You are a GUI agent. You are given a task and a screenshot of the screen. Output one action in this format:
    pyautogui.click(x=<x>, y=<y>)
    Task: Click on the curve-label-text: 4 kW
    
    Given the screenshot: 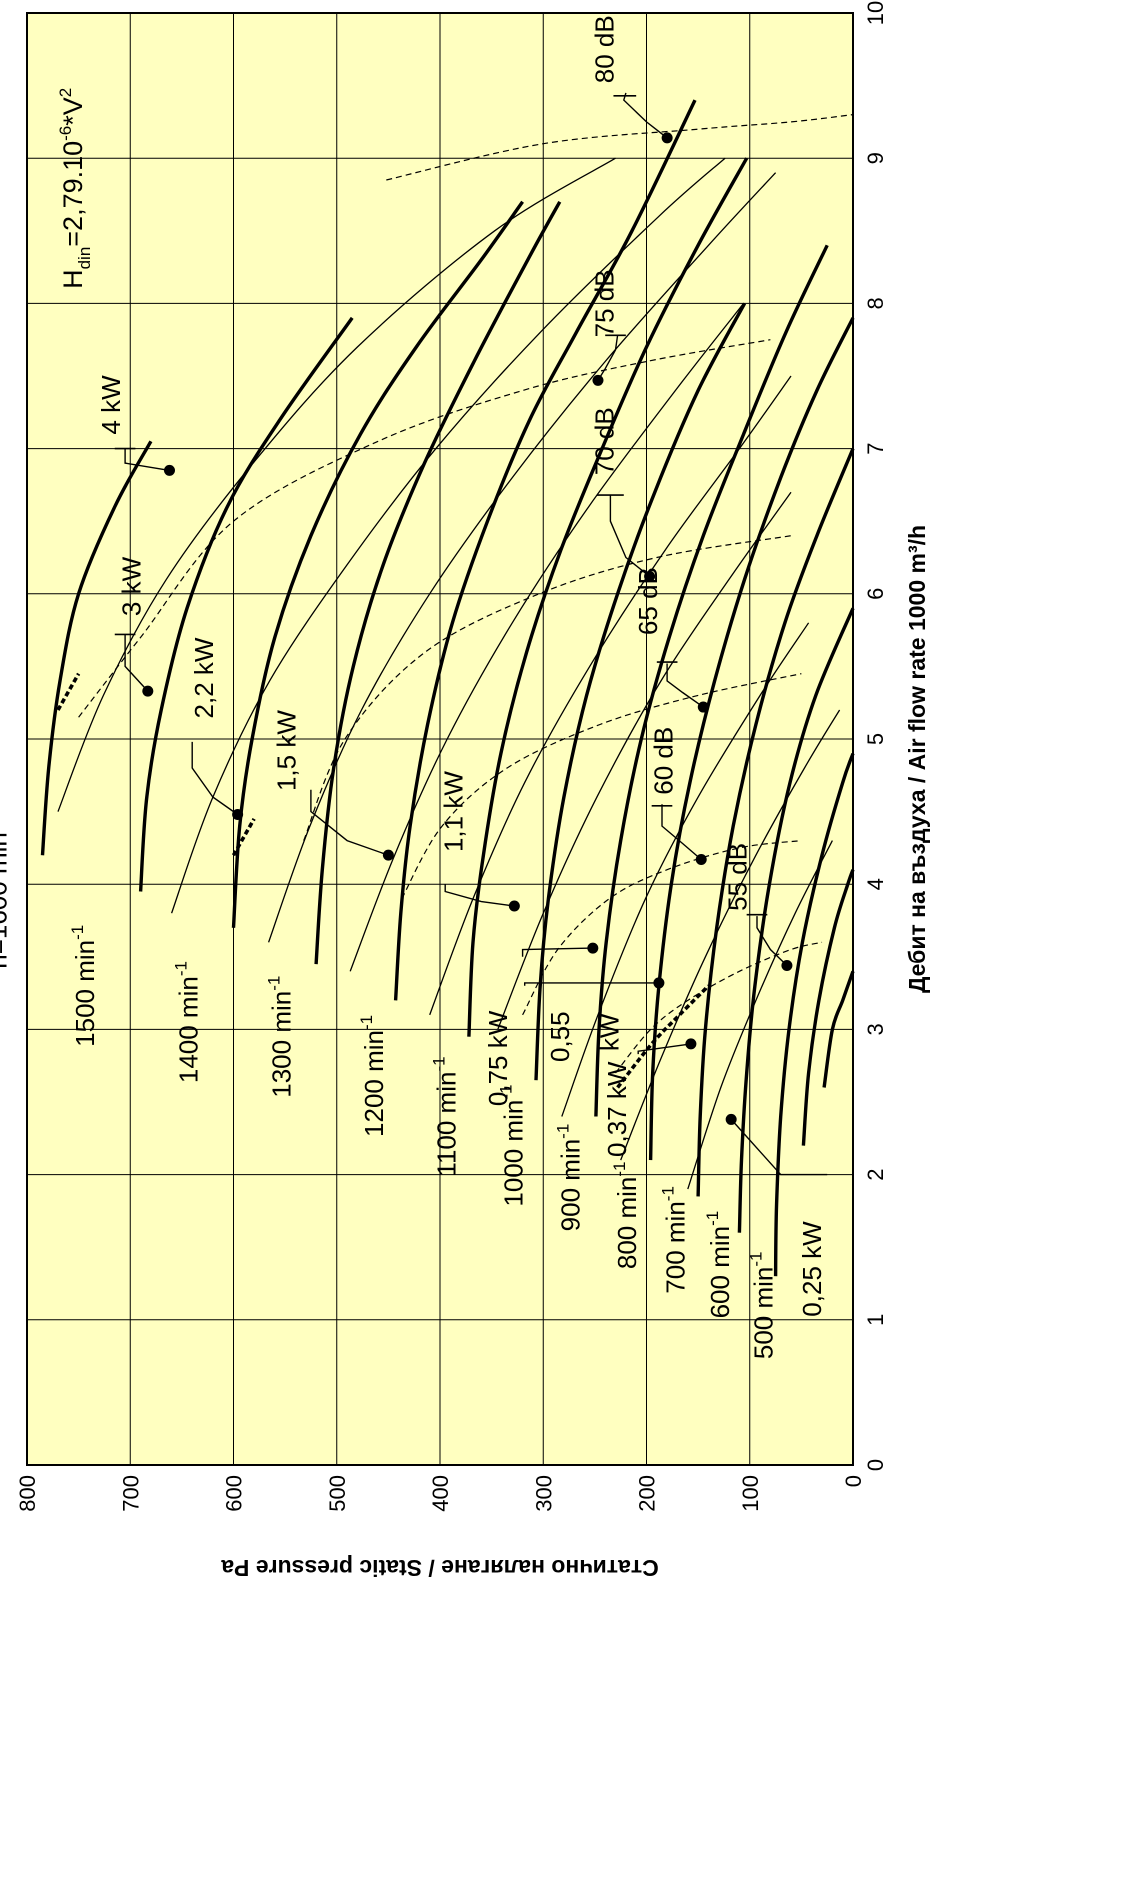 What is the action you would take?
    pyautogui.click(x=111, y=405)
    